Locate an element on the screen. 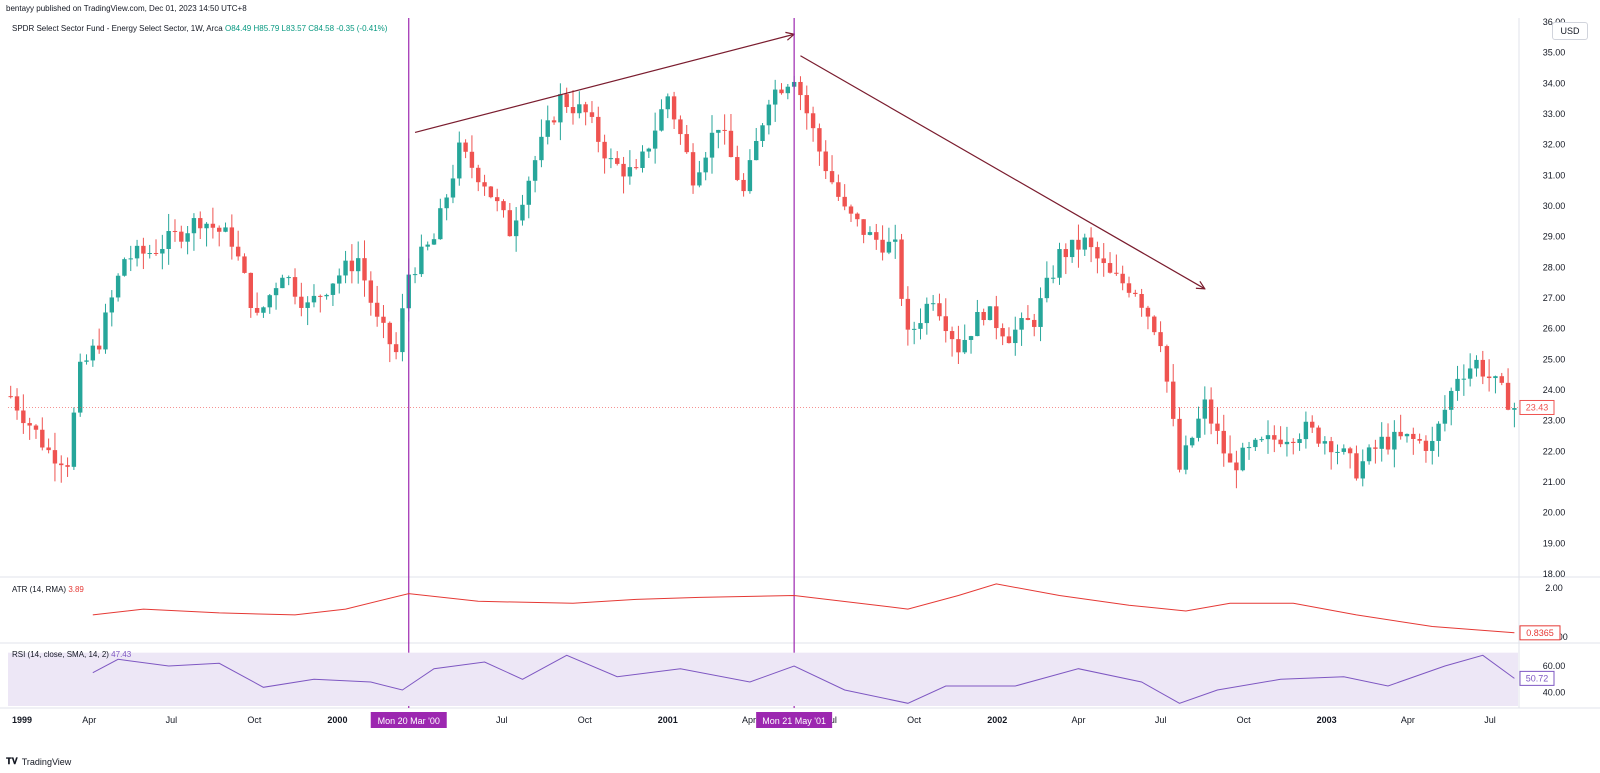 Image resolution: width=1600 pixels, height=773 pixels. currency-badge: USD is located at coordinates (1570, 31).